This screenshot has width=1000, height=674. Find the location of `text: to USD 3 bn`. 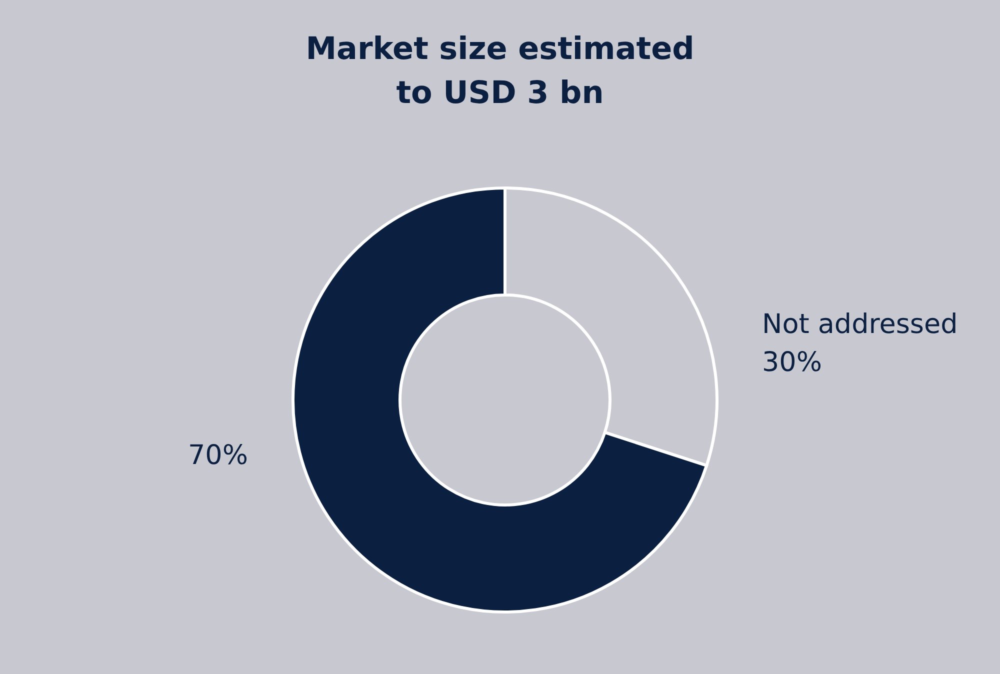

text: to USD 3 bn is located at coordinates (500, 93).